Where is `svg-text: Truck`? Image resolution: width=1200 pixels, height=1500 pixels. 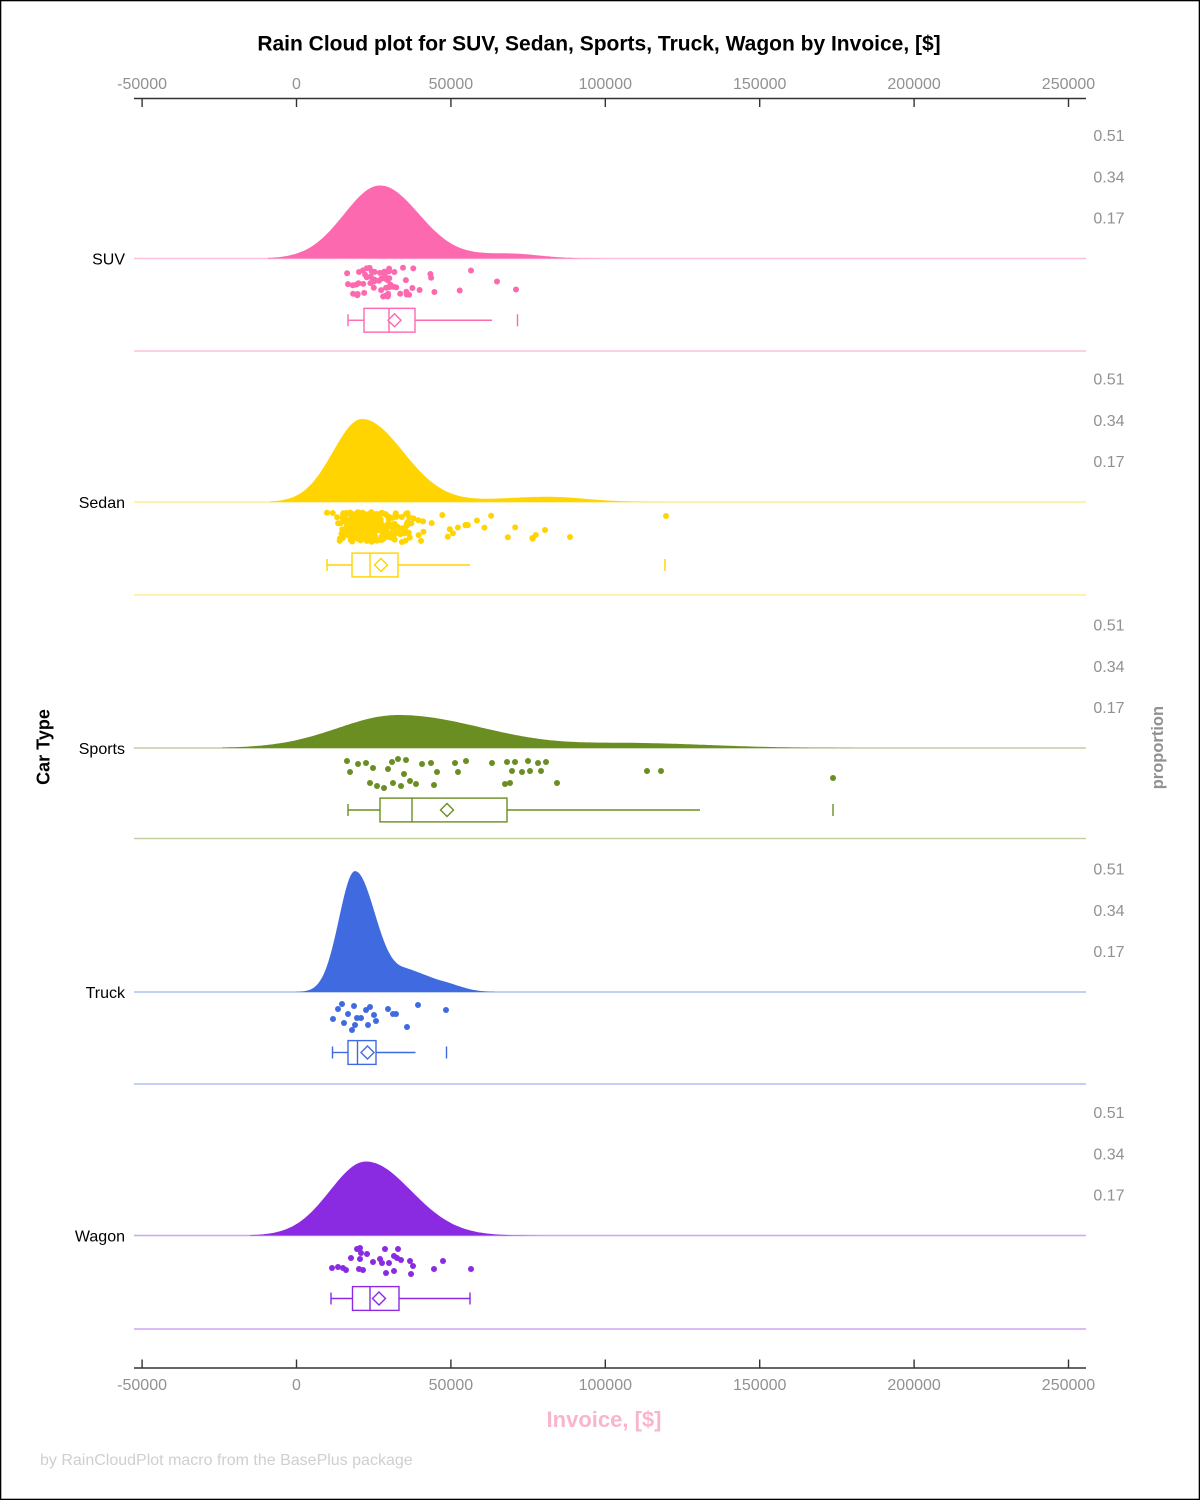 svg-text: Truck is located at coordinates (106, 993).